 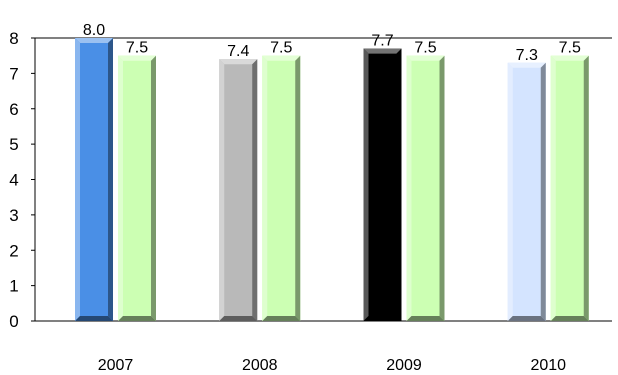 What do you see at coordinates (425, 48) in the screenshot?
I see `data-label-2009-s2: 7.5` at bounding box center [425, 48].